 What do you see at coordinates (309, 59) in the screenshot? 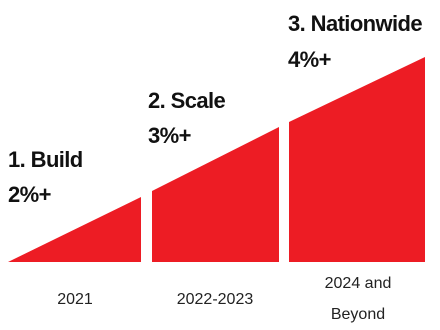
I see `phase-3-value: 4%+` at bounding box center [309, 59].